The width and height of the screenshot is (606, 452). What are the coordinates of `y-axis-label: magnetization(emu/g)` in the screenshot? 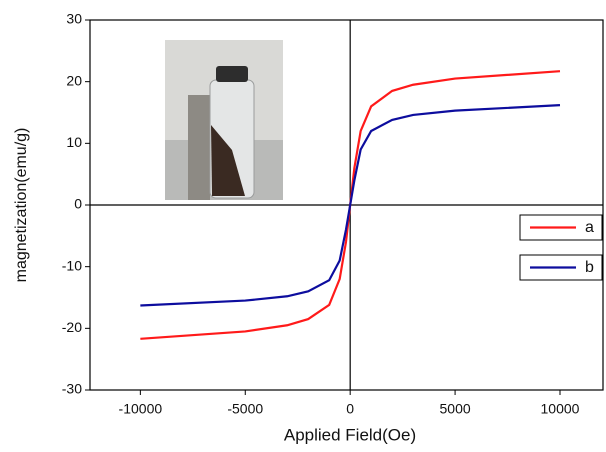 It's located at (21, 205).